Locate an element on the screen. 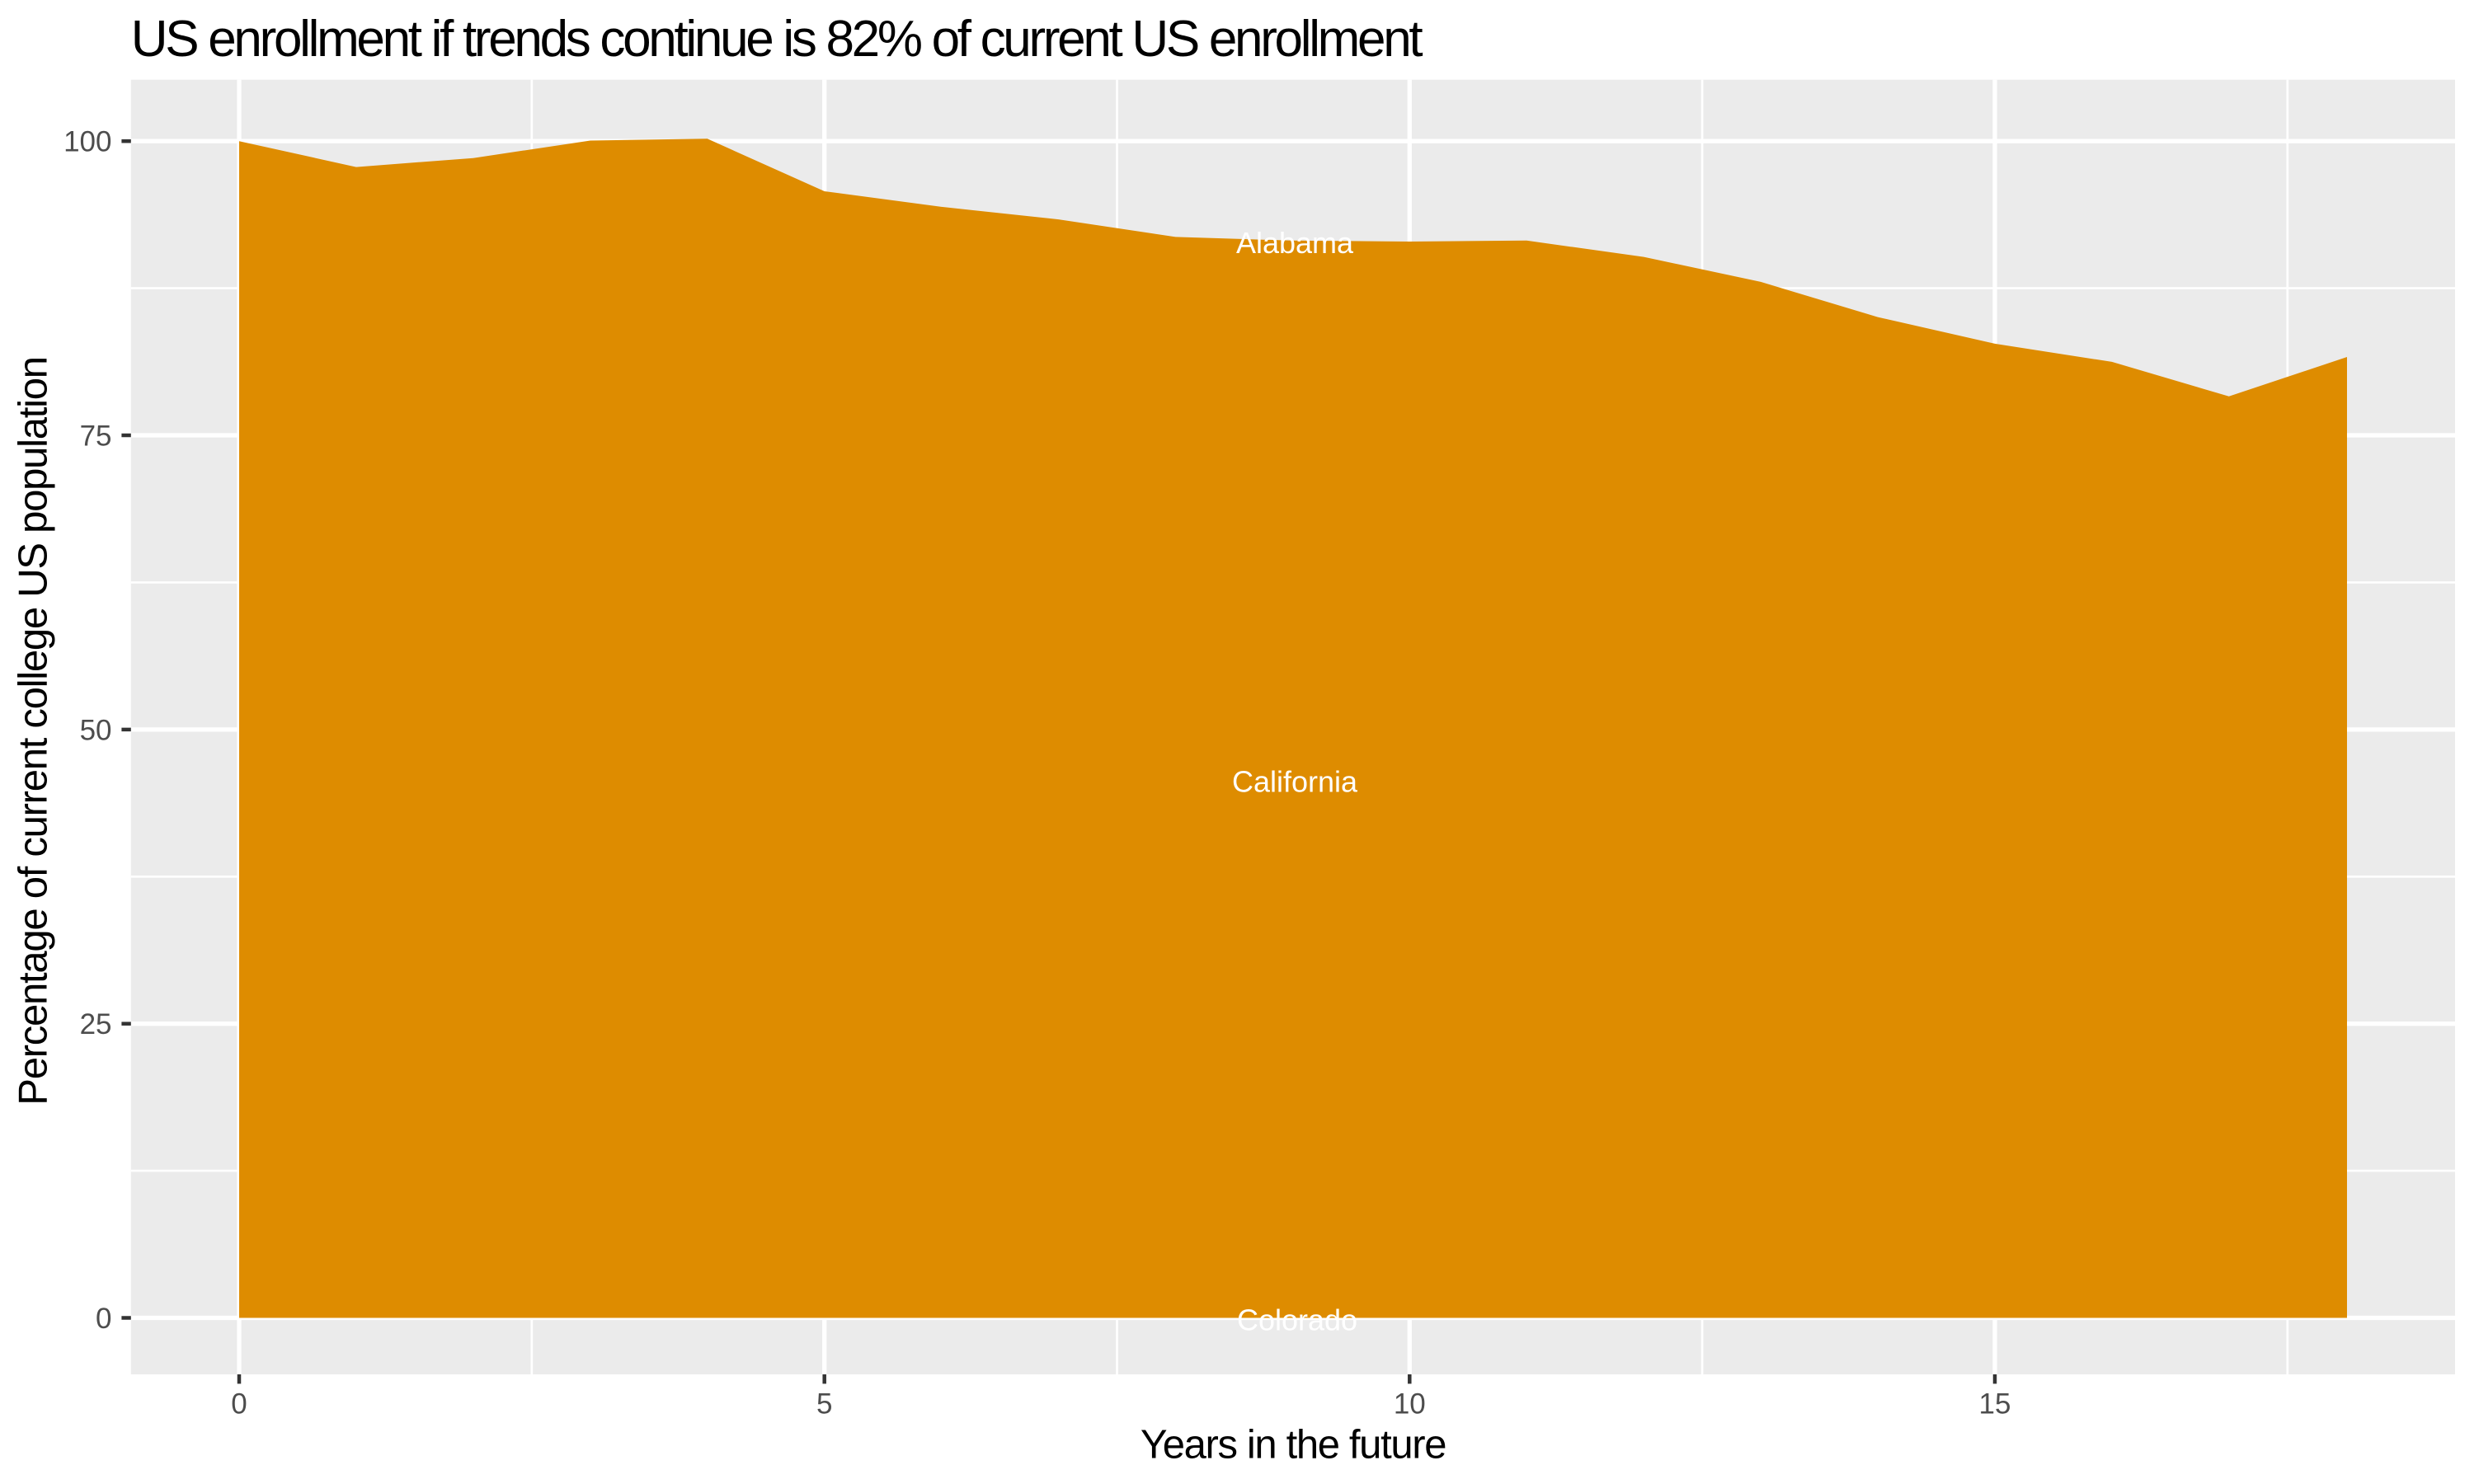  svg-text: 100 is located at coordinates (87, 142).